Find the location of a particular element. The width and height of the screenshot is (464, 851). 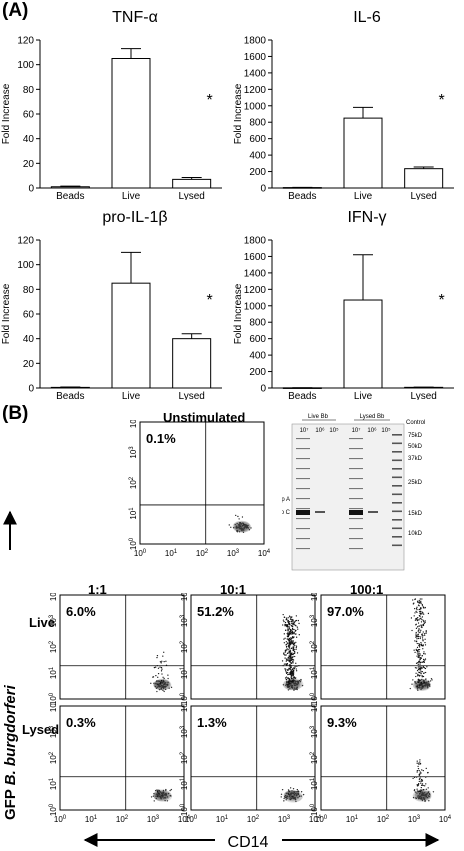

y-tick-label: 60 is located at coordinates (29, 315).